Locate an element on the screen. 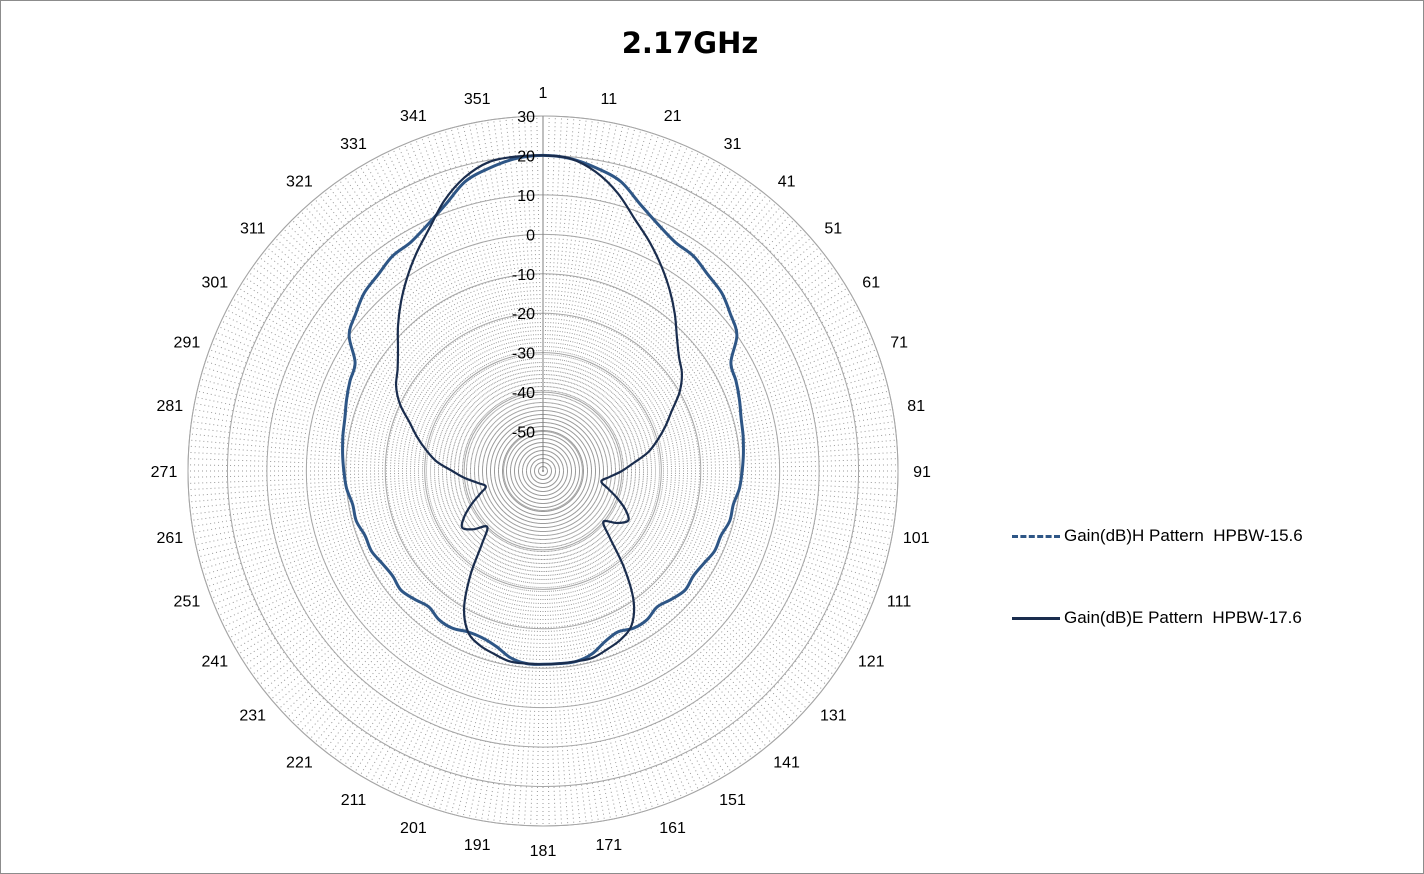  angle-tick-label: 291 is located at coordinates (187, 342).